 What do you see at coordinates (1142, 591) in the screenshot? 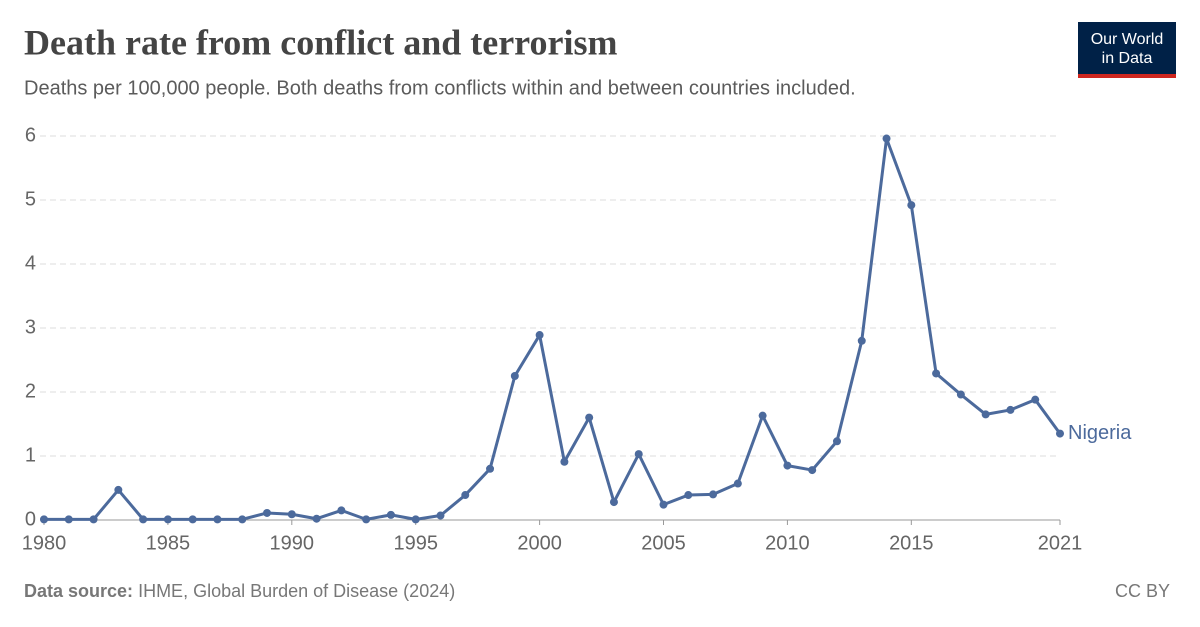
I see `license: CC BY` at bounding box center [1142, 591].